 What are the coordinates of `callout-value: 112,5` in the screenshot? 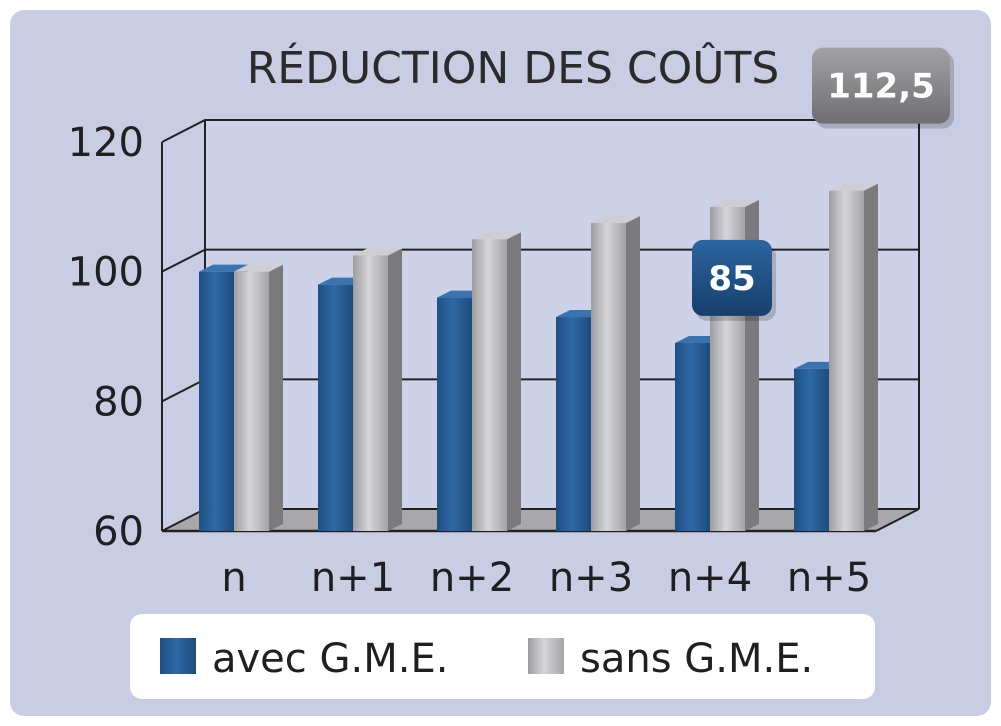 It's located at (881, 87).